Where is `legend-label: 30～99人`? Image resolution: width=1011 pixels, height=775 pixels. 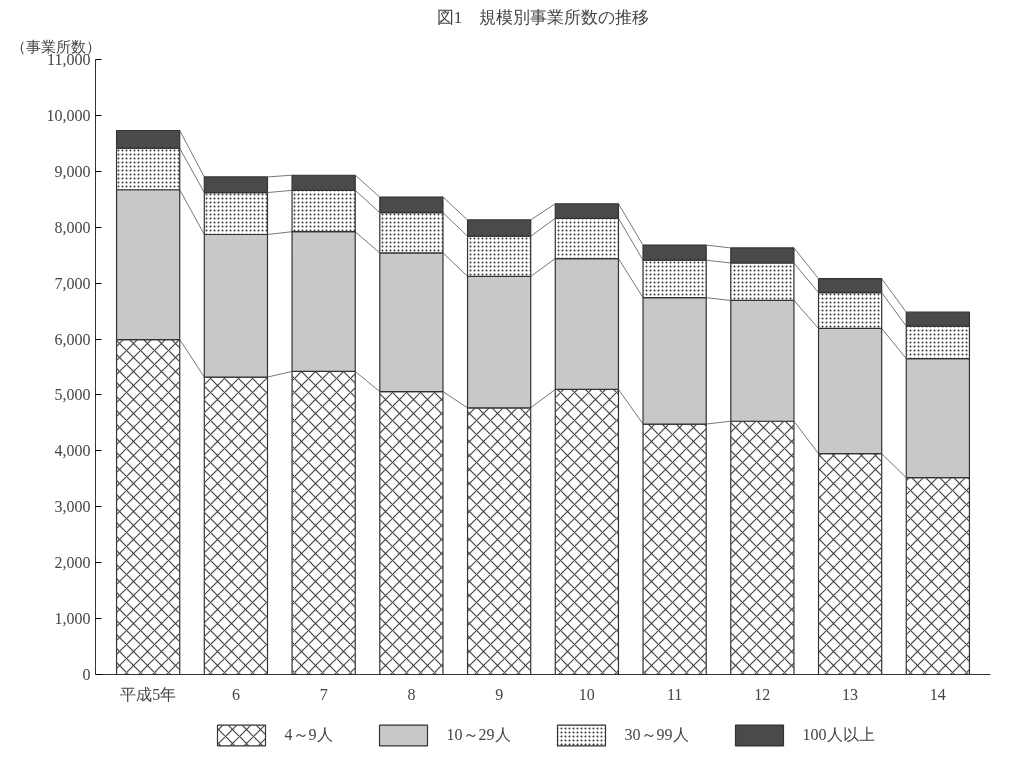
legend-label: 30～99人 is located at coordinates (656, 734).